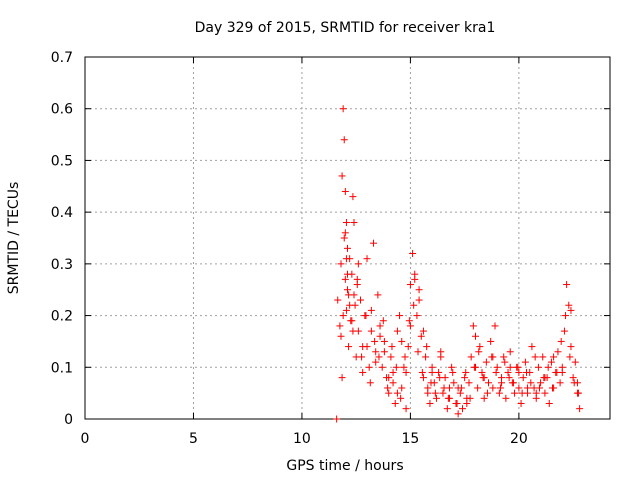 This screenshot has width=640, height=480. Describe the element at coordinates (519, 439) in the screenshot. I see `x-tick-label: 20` at that location.